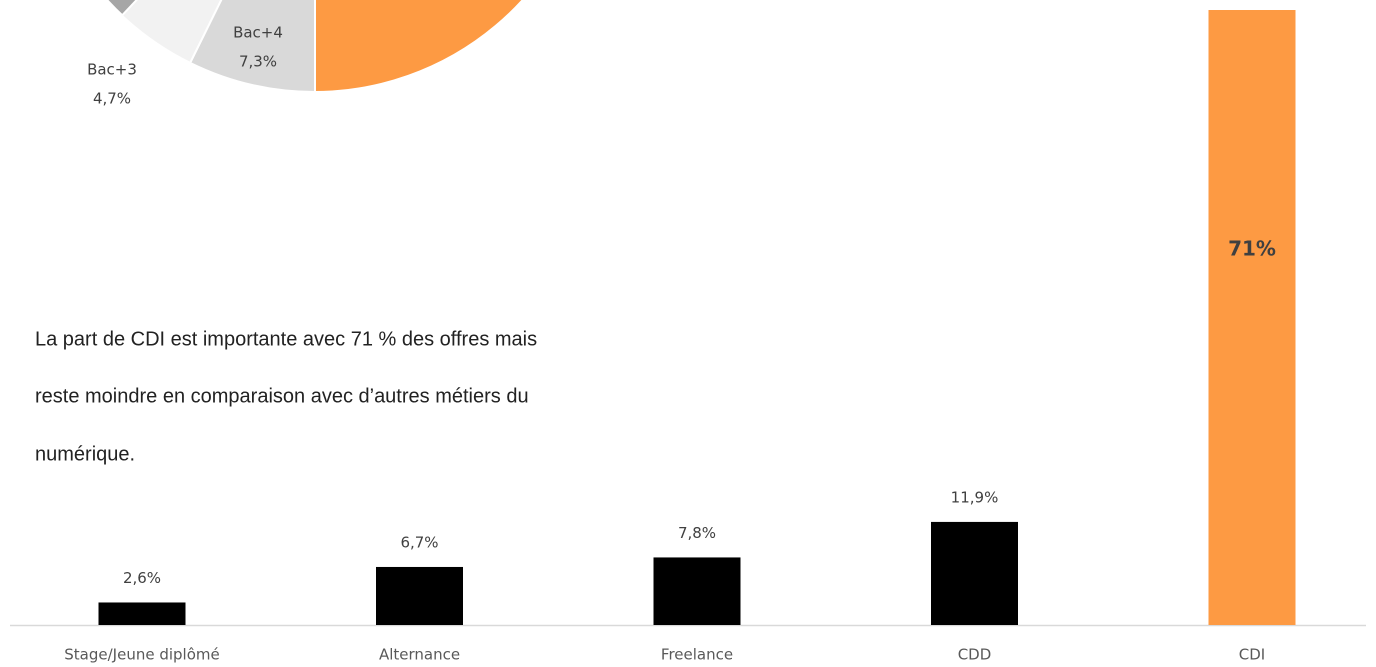  I want to click on paragraph-line: numérique., so click(85, 454).